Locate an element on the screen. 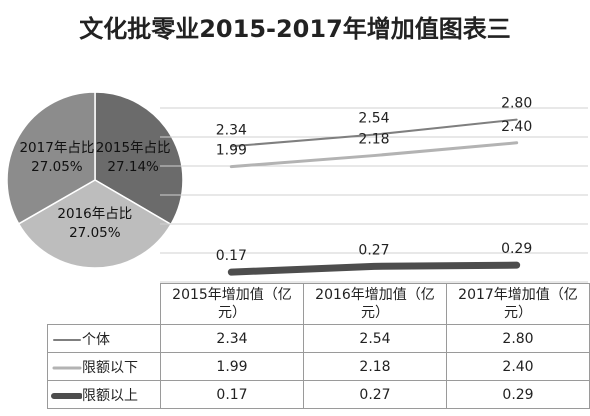  table-value: 2.34 is located at coordinates (232, 338).